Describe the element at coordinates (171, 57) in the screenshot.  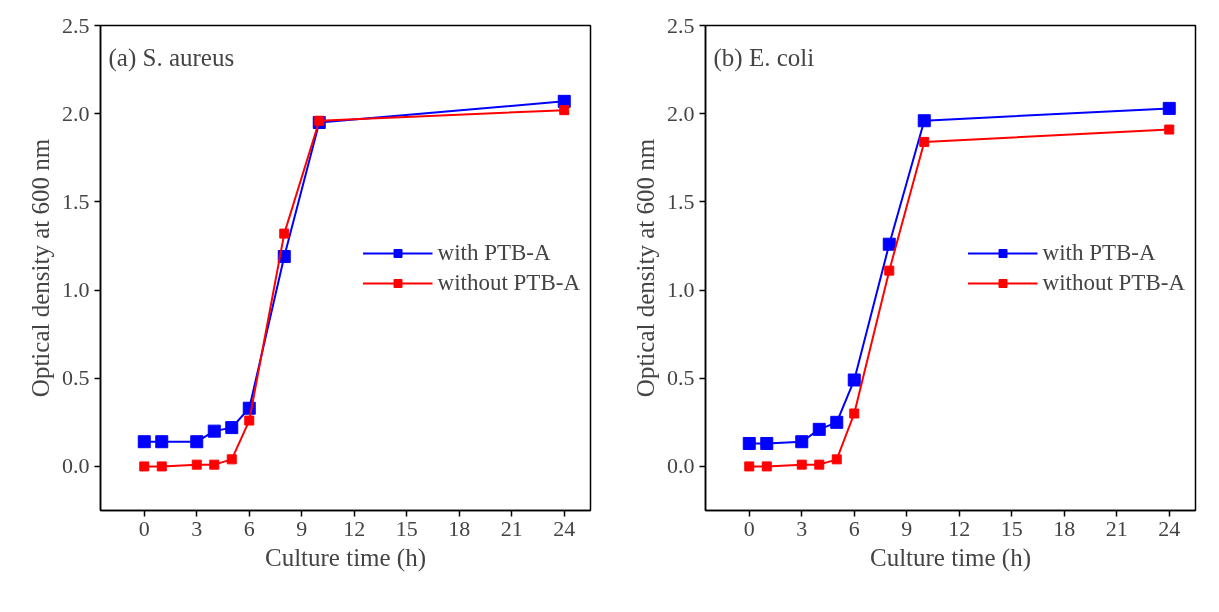
I see `text: (a) S. aureus` at that location.